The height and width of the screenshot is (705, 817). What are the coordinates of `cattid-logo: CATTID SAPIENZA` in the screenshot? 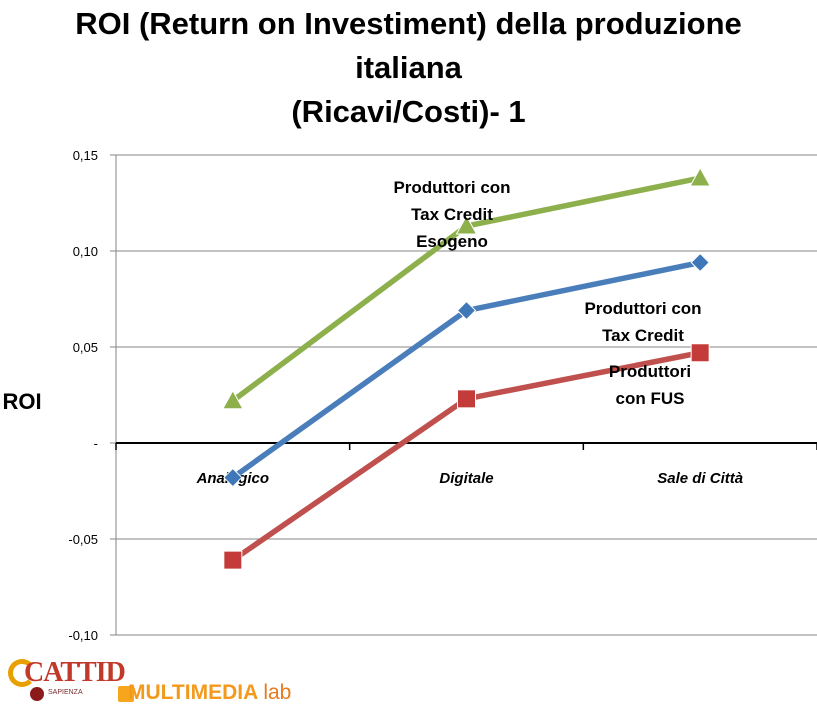 It's located at (67, 679).